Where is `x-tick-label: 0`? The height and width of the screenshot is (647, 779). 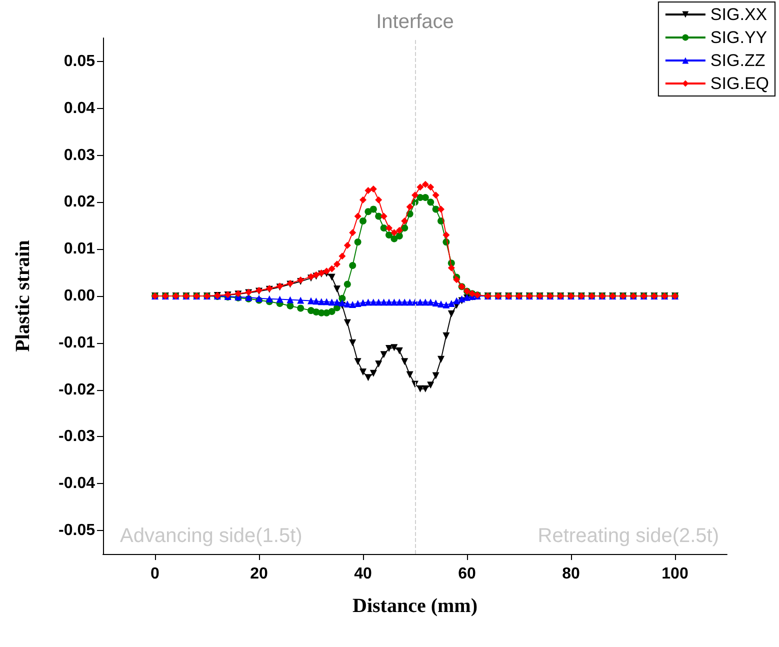 x-tick-label: 0 is located at coordinates (155, 574).